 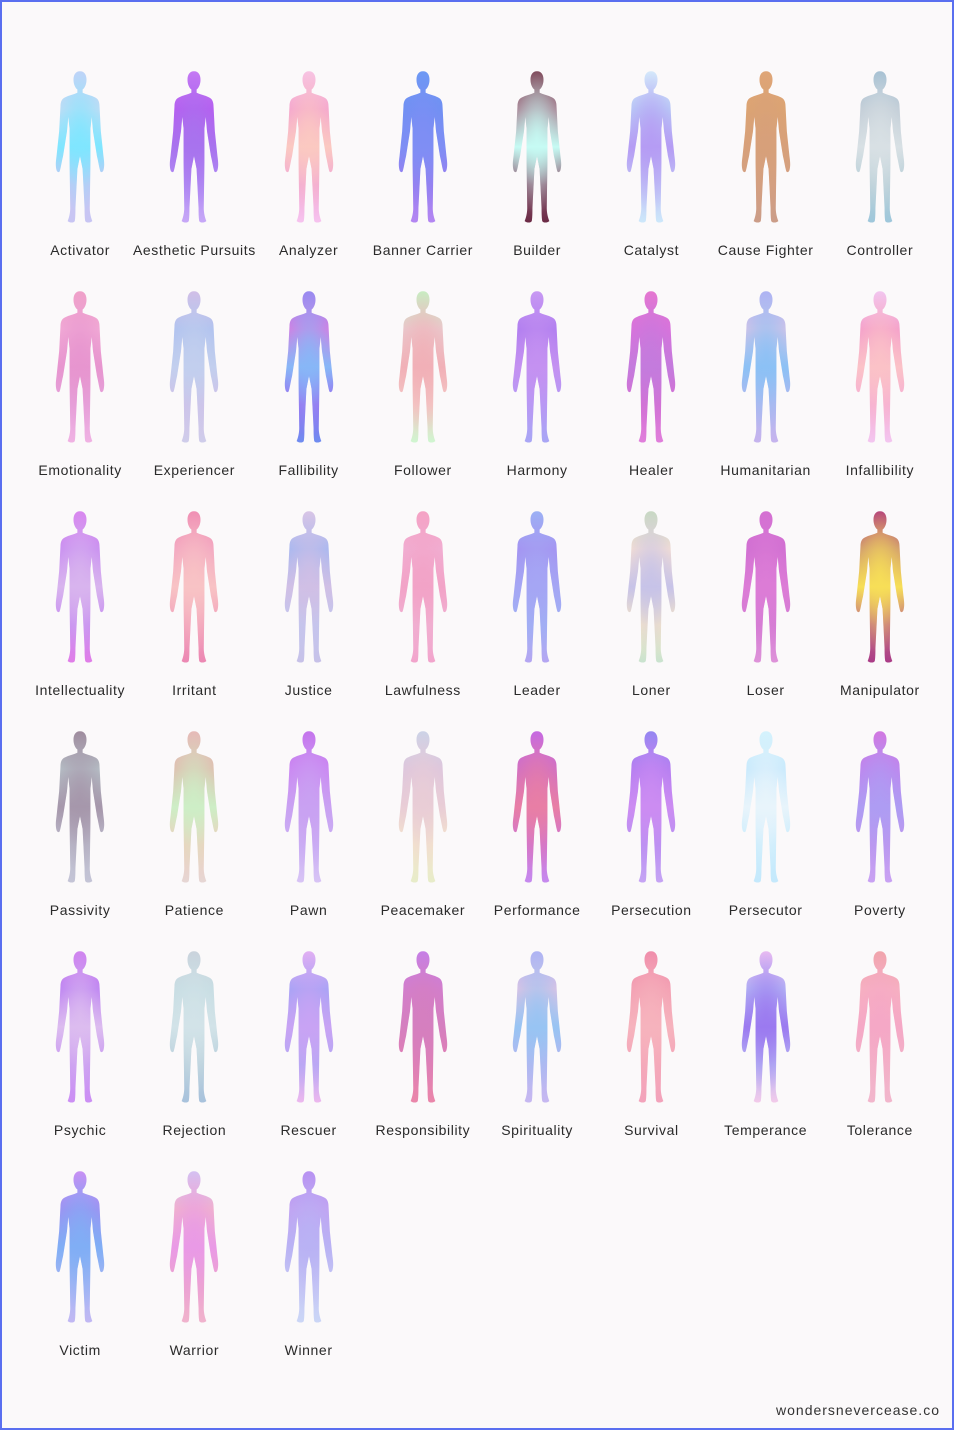 What do you see at coordinates (765, 250) in the screenshot?
I see `figure-label: Cause Fighter` at bounding box center [765, 250].